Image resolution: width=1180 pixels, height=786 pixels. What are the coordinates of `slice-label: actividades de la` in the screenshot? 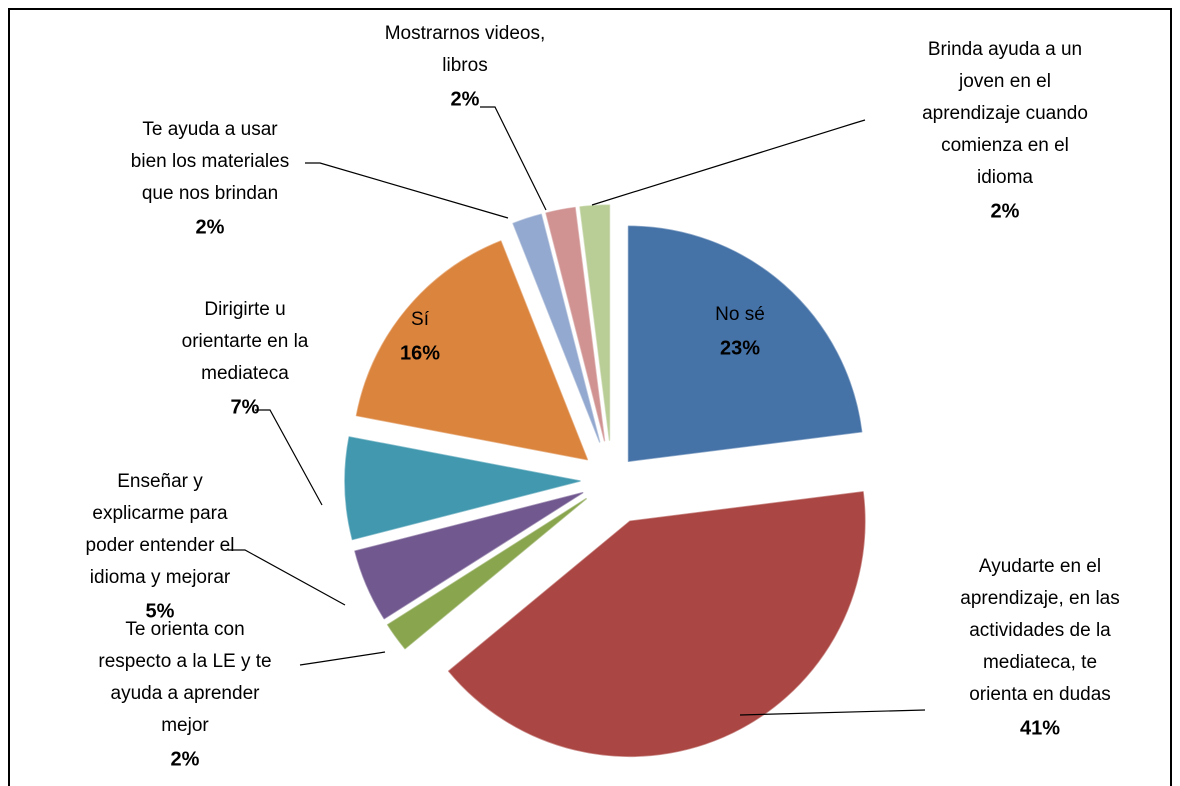 It's located at (1040, 630).